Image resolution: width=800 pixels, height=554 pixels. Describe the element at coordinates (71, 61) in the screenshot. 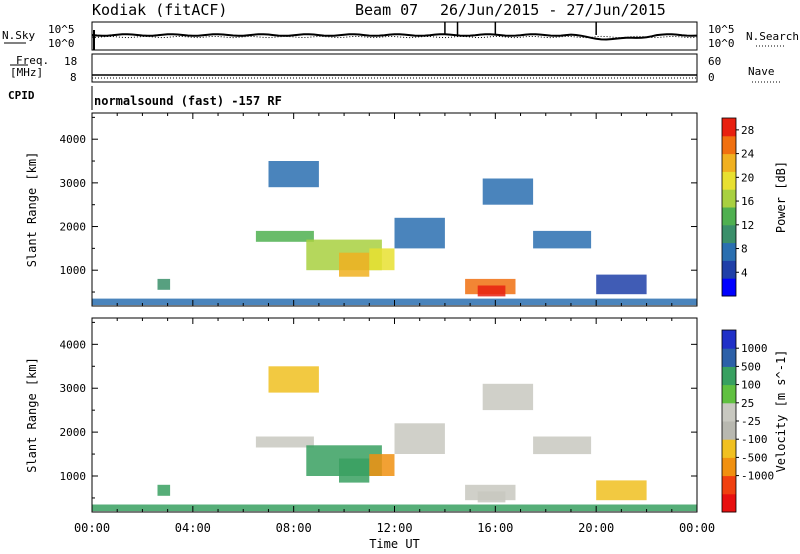

I see `freq-tick-high: 18` at that location.